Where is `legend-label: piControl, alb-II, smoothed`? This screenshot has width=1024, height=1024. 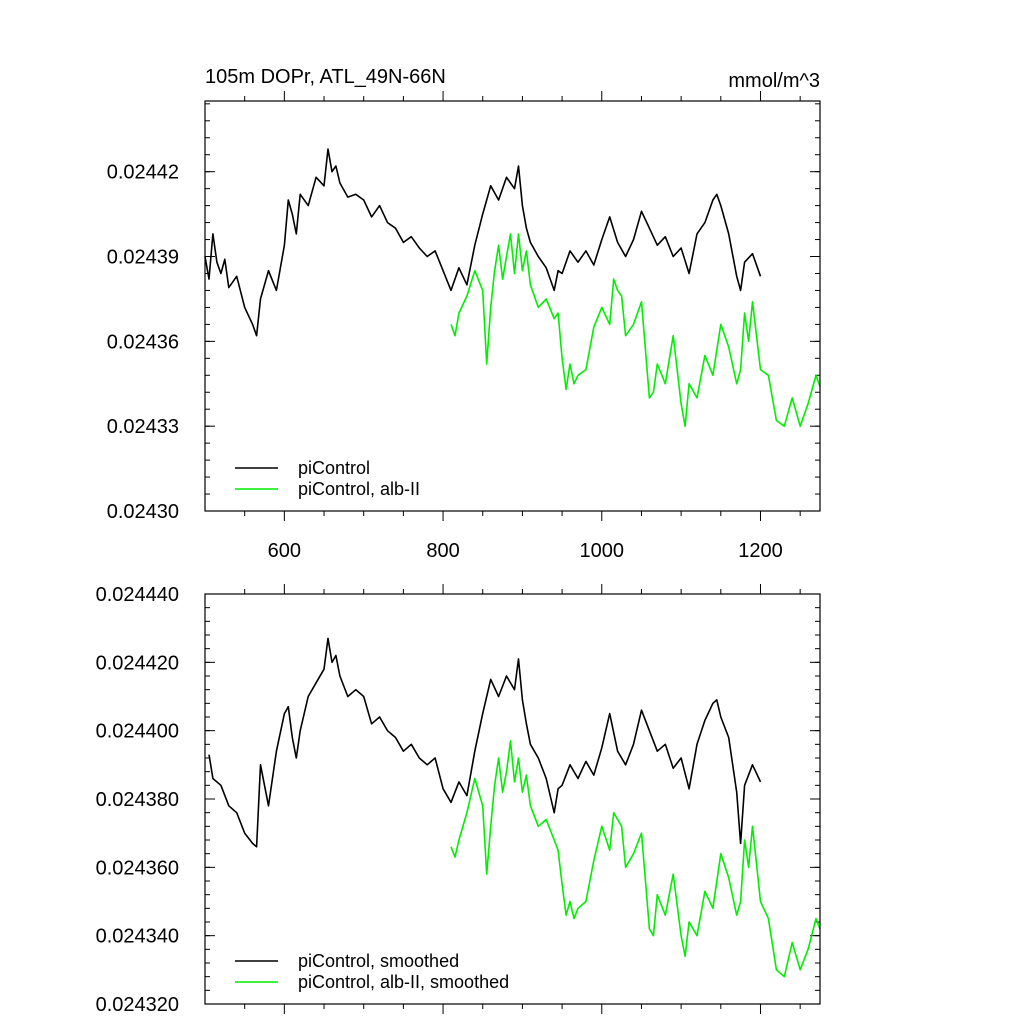 legend-label: piControl, alb-II, smoothed is located at coordinates (403, 982).